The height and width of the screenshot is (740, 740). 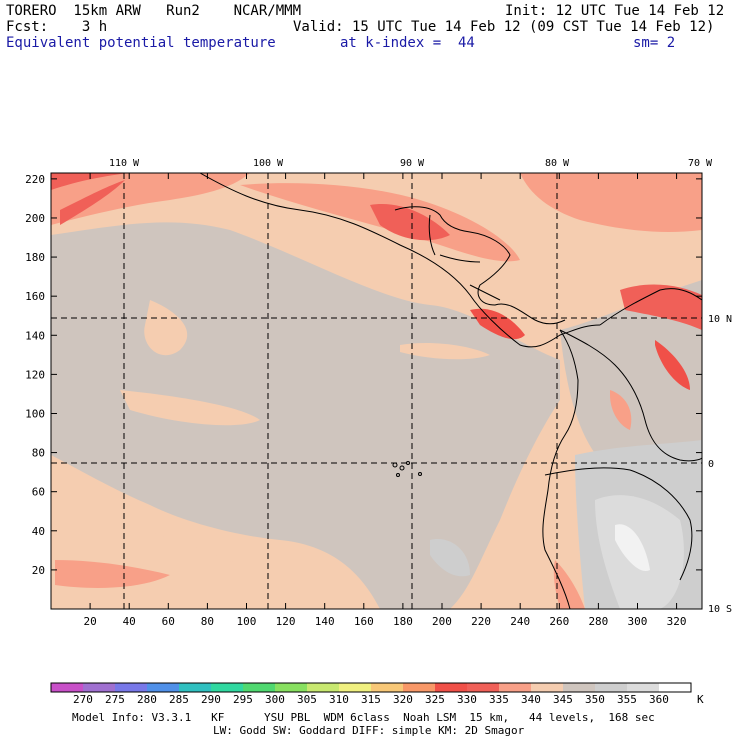 I want to click on colorbar-frame, so click(x=371, y=687).